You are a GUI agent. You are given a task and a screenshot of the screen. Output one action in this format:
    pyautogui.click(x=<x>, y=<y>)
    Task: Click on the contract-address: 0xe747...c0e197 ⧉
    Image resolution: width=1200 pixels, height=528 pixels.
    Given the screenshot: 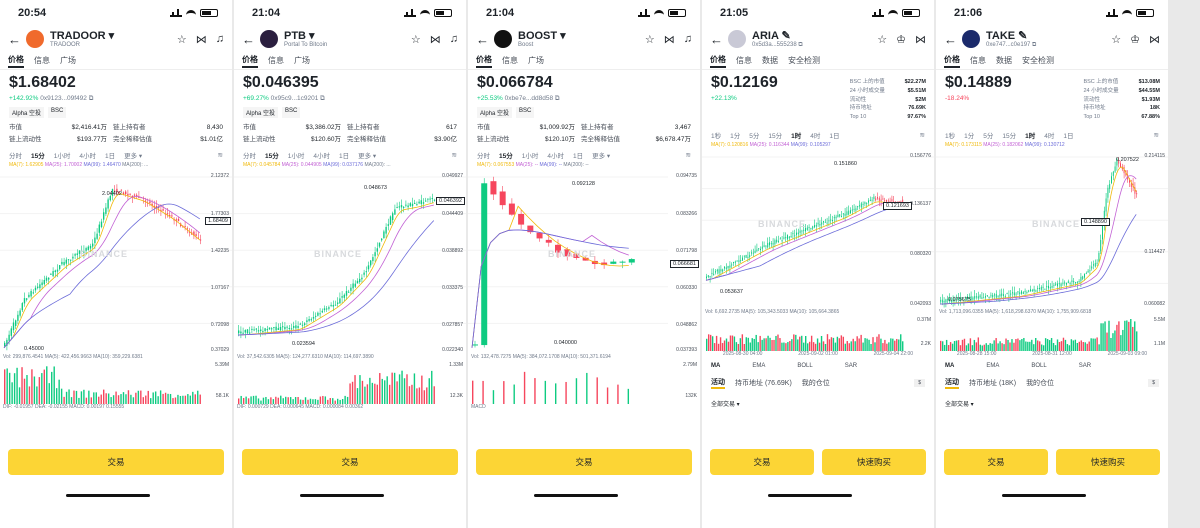 What is the action you would take?
    pyautogui.click(x=1011, y=44)
    